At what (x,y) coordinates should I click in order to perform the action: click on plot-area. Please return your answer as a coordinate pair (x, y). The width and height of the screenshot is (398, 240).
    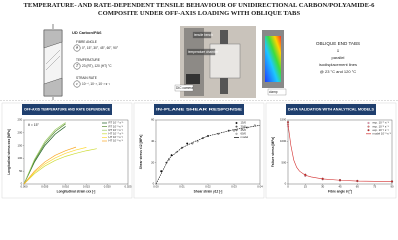
    Looking at the image, I should click on (76, 152).